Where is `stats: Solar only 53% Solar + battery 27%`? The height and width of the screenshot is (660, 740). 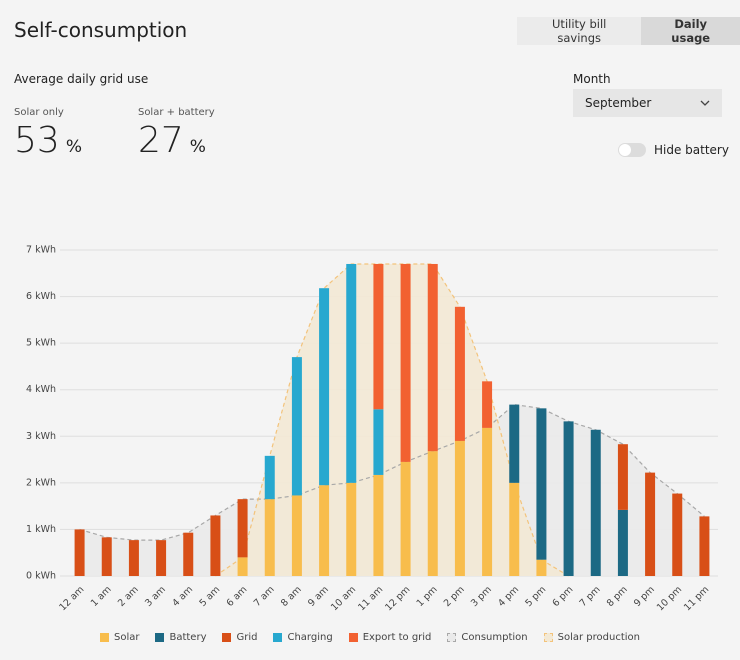 stats: Solar only 53% Solar + battery 27% is located at coordinates (114, 134).